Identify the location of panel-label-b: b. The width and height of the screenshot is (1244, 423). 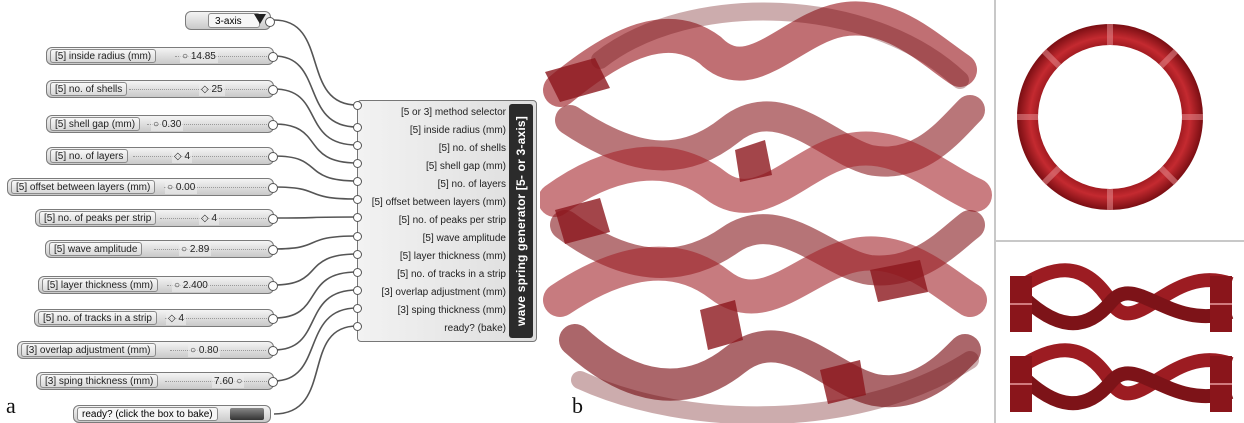
(577, 405).